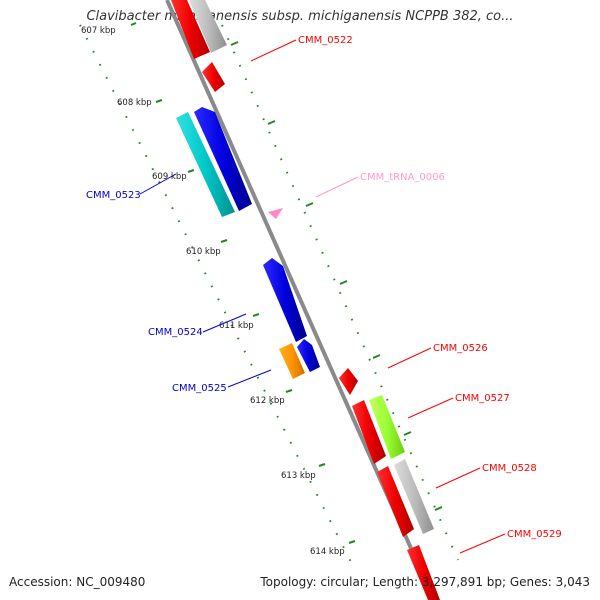 The height and width of the screenshot is (600, 600). What do you see at coordinates (203, 252) in the screenshot?
I see `tick-label-610: 610 kbp` at bounding box center [203, 252].